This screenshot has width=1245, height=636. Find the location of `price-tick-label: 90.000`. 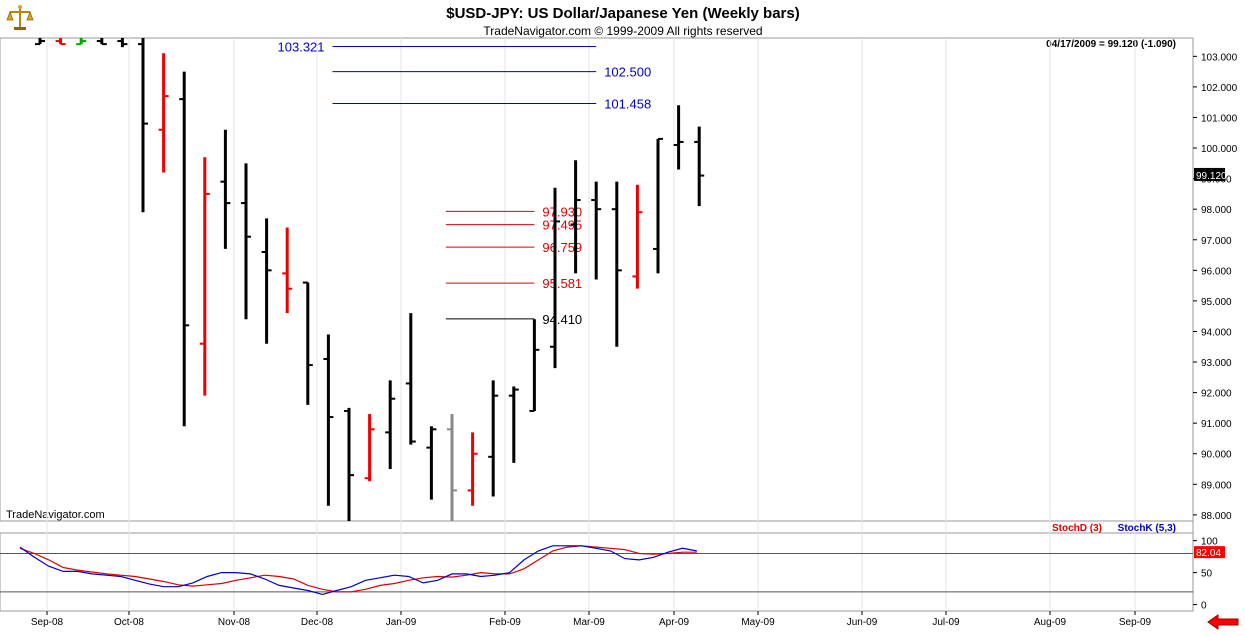

price-tick-label: 90.000 is located at coordinates (1216, 455).